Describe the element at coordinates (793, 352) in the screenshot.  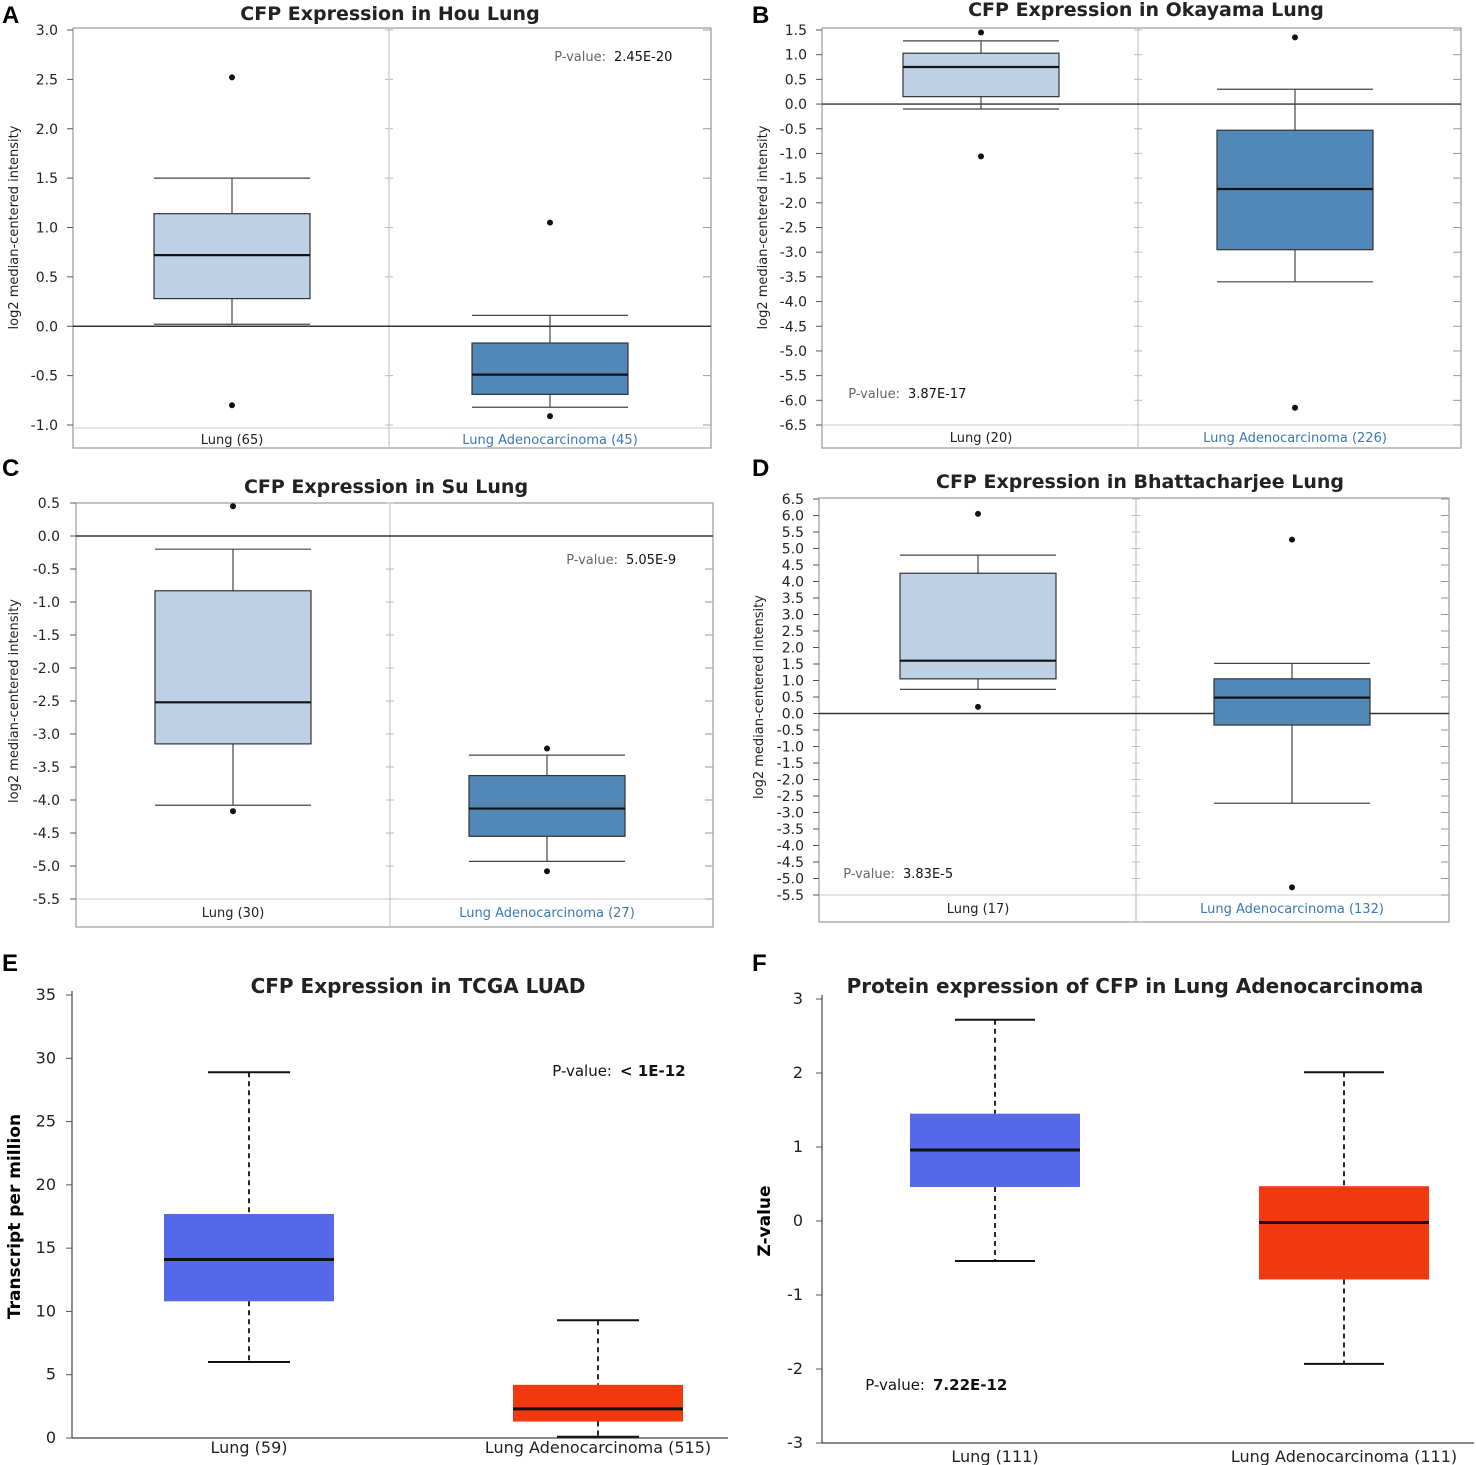
I see `y-tick-label-b-13: -5.0` at that location.